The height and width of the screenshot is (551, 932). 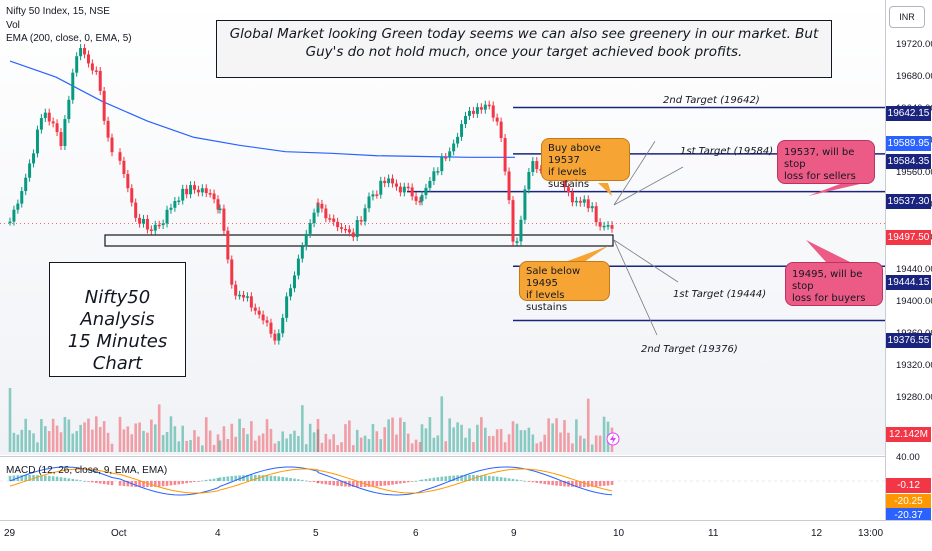 I want to click on macd-pane, so click(x=442, y=488).